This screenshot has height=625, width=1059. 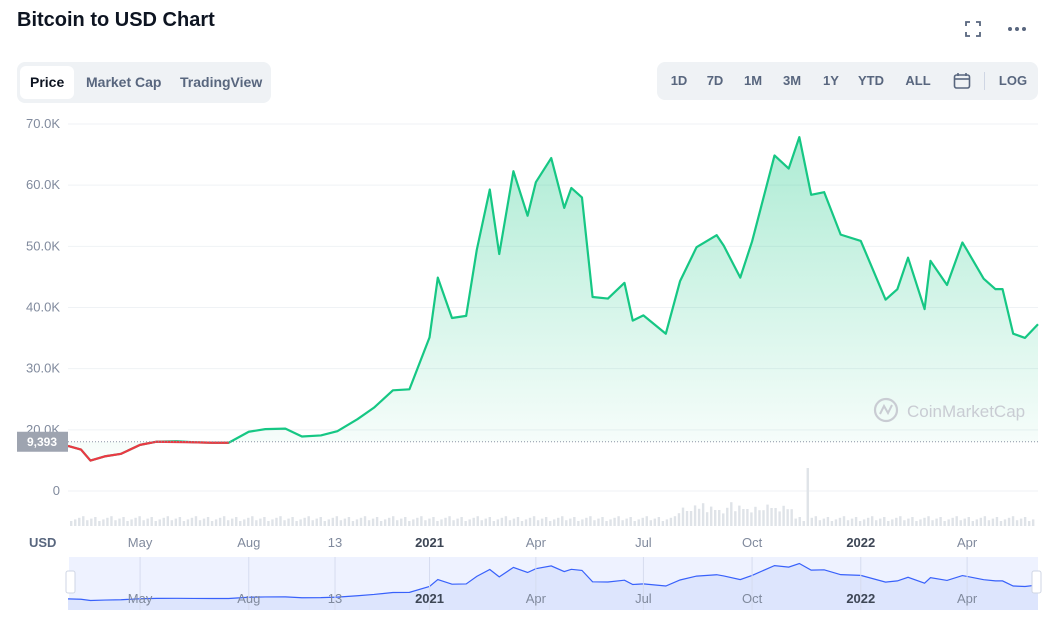 What do you see at coordinates (973, 29) in the screenshot?
I see `expand-icon` at bounding box center [973, 29].